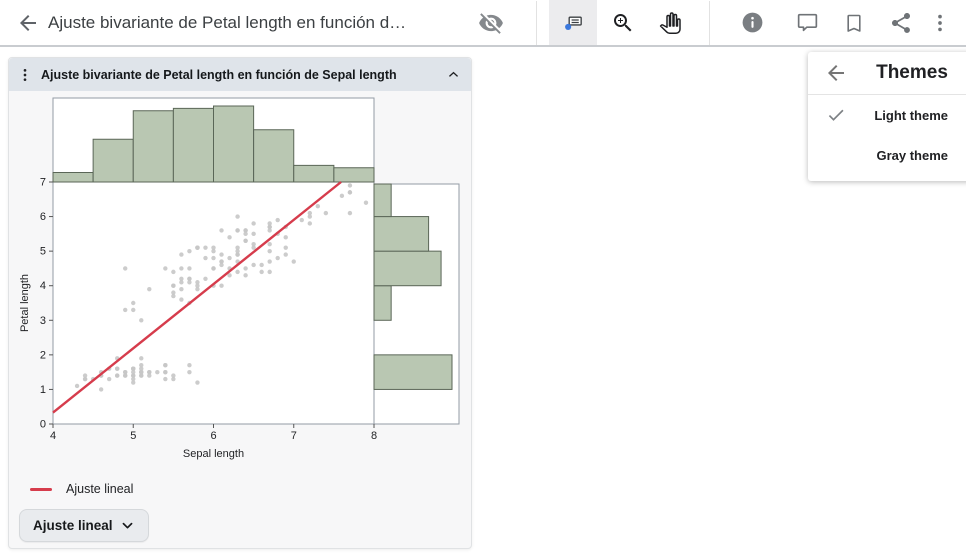 The image size is (966, 557). What do you see at coordinates (43, 390) in the screenshot?
I see `svg-text: 1` at bounding box center [43, 390].